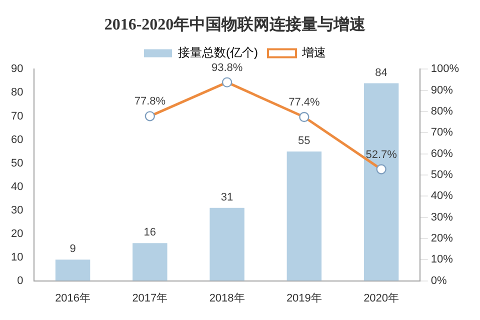 This screenshot has width=480, height=320. I want to click on legend-label: 接量总数(亿个), so click(218, 53).